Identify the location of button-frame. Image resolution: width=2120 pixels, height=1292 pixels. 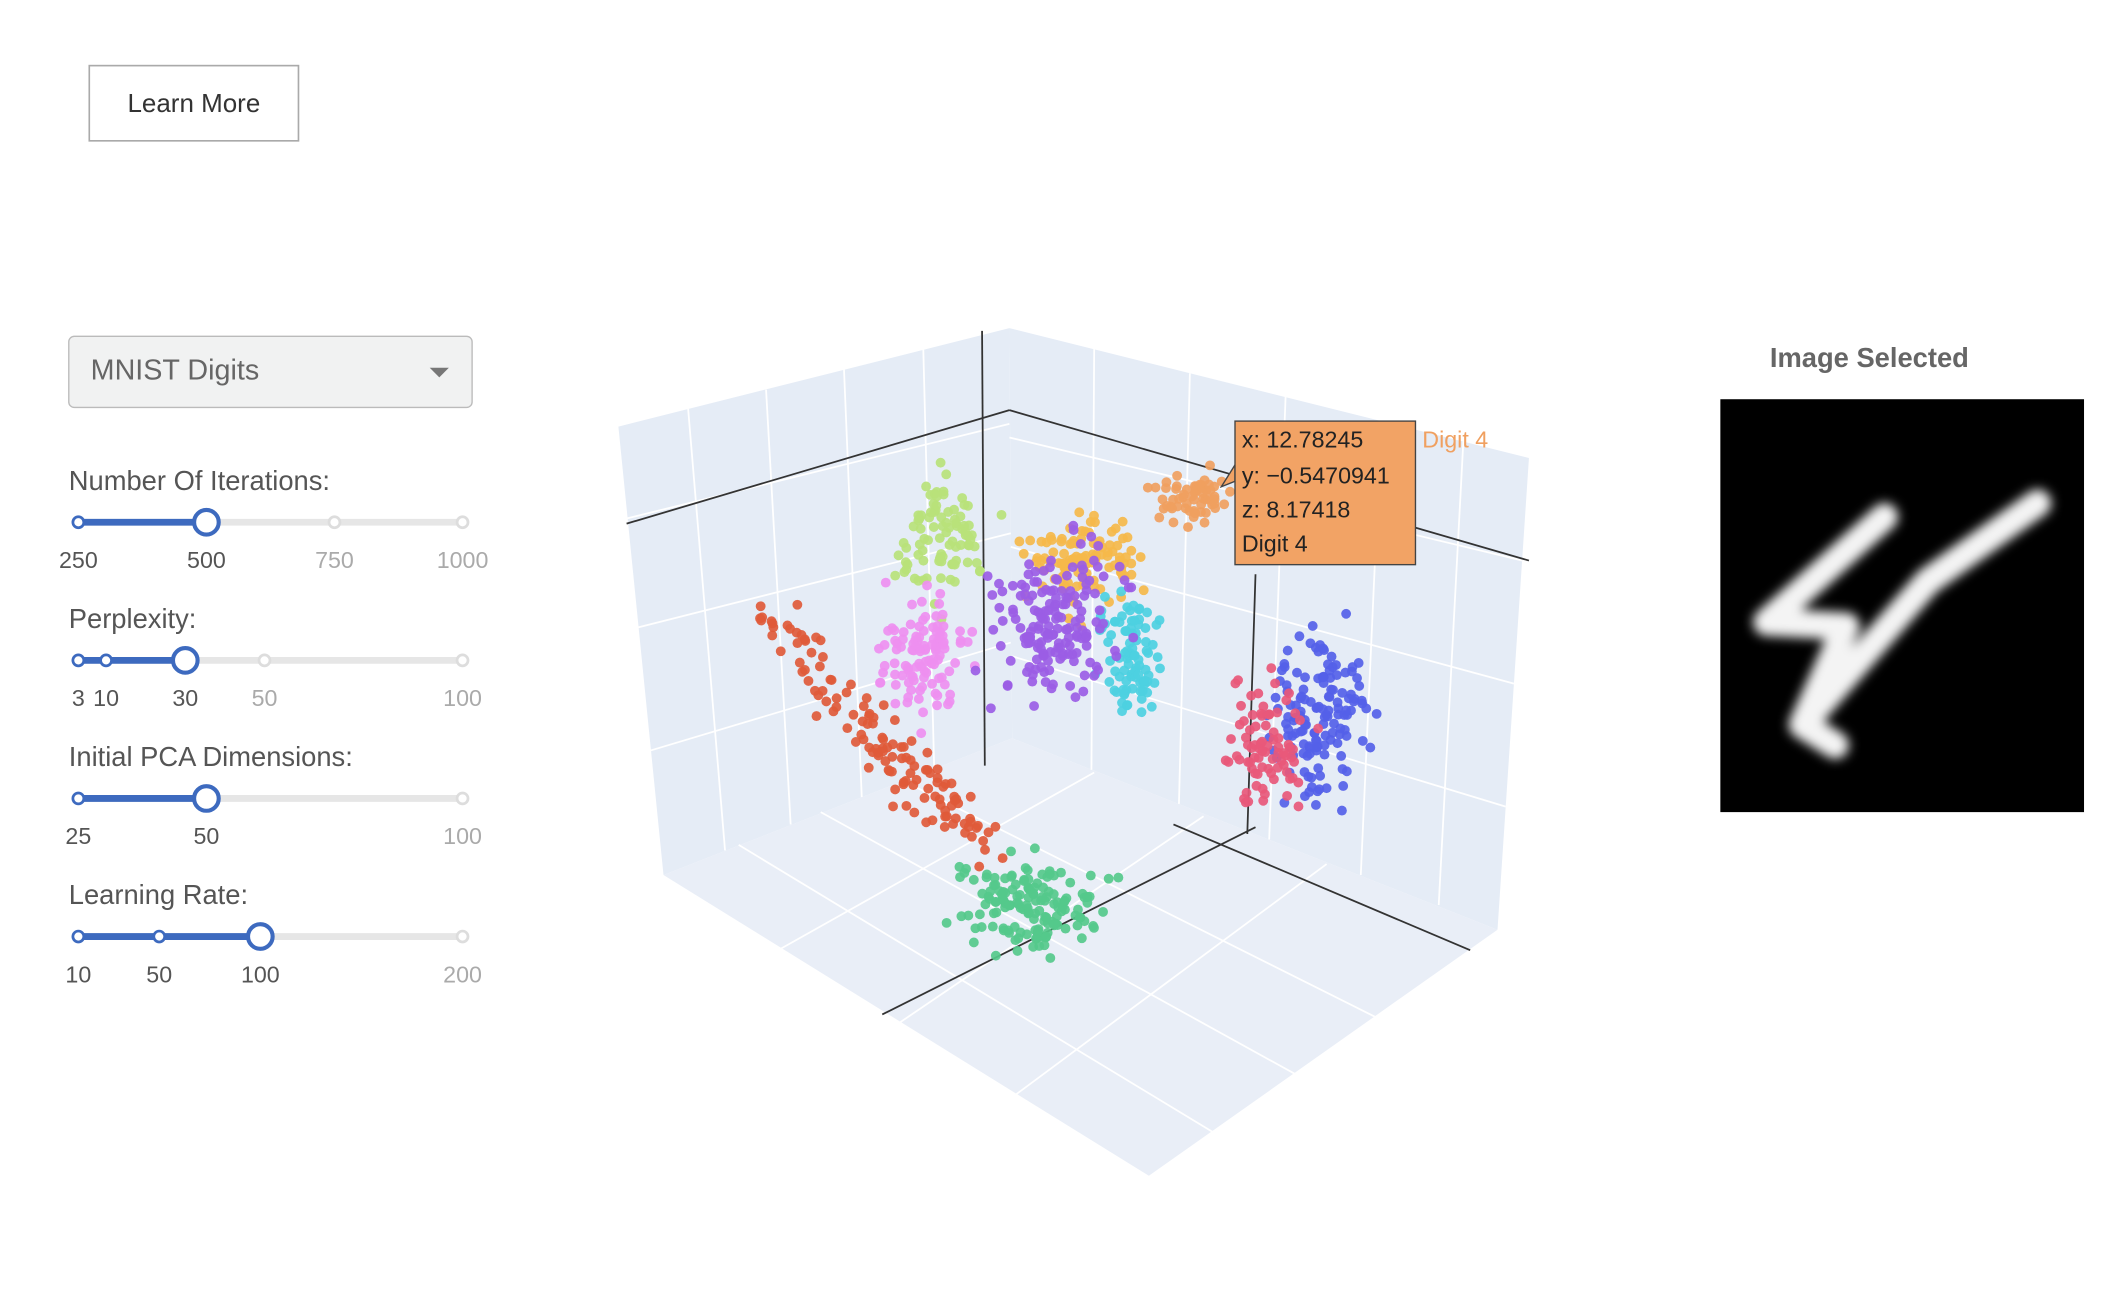
(194, 103).